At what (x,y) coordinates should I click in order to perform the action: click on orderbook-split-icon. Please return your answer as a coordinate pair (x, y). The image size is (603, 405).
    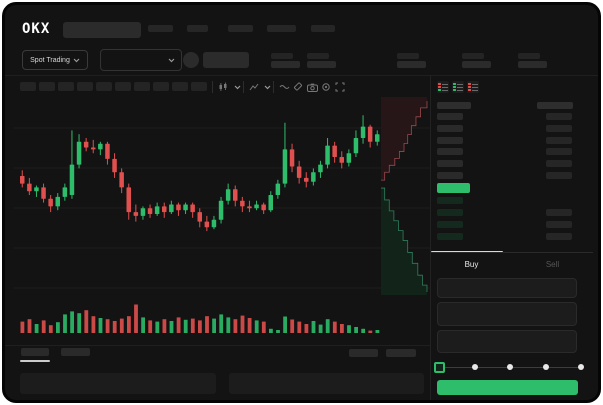
    Looking at the image, I should click on (443, 87).